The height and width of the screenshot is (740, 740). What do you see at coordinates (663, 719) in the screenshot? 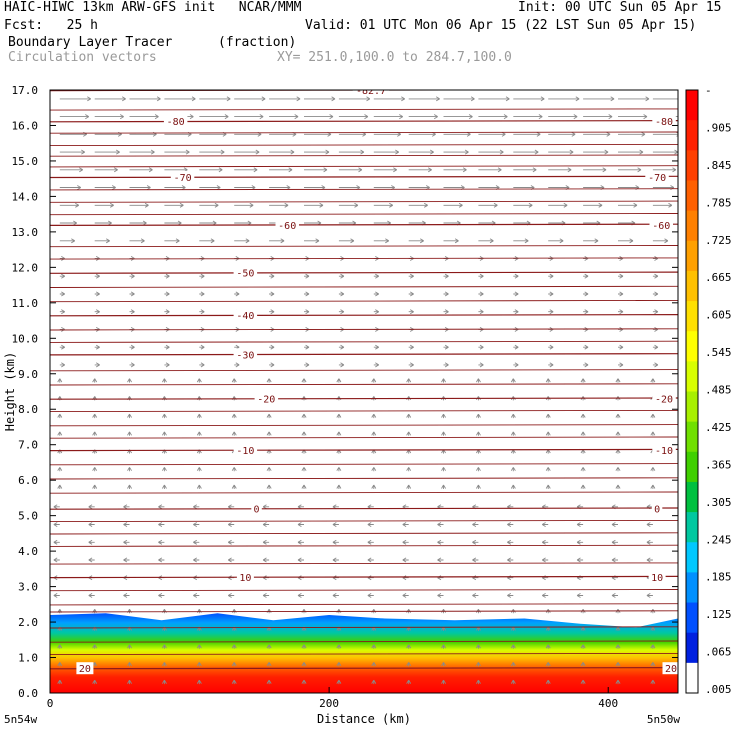
I see `x-axis-end-location: 5n50w` at bounding box center [663, 719].